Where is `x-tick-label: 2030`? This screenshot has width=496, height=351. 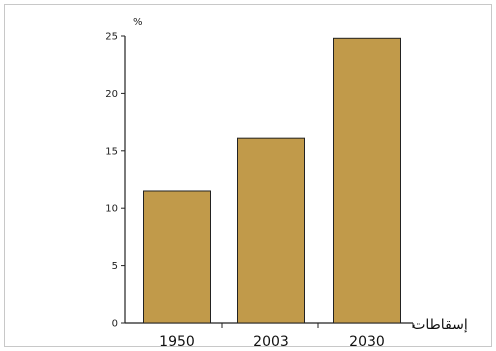 x-tick-label: 2030 is located at coordinates (367, 342).